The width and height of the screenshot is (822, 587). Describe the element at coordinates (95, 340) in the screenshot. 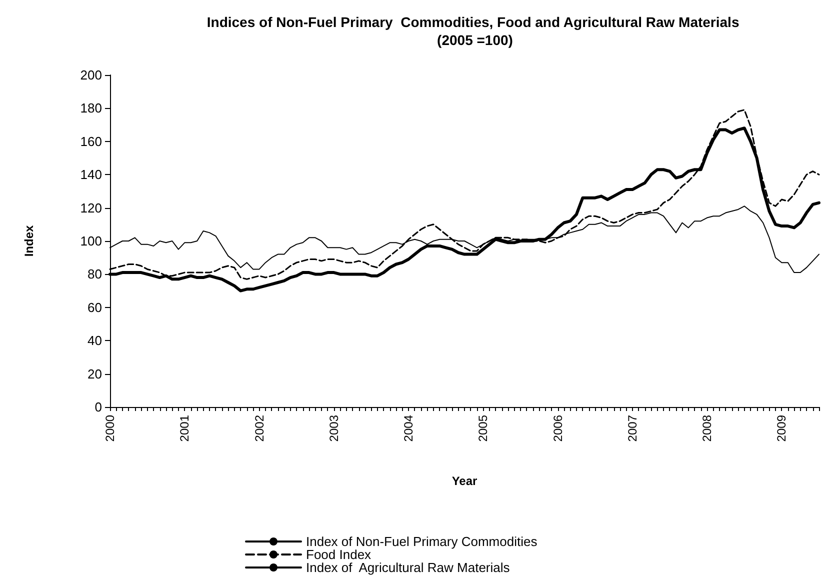

I see `y-tick-label: 40` at that location.